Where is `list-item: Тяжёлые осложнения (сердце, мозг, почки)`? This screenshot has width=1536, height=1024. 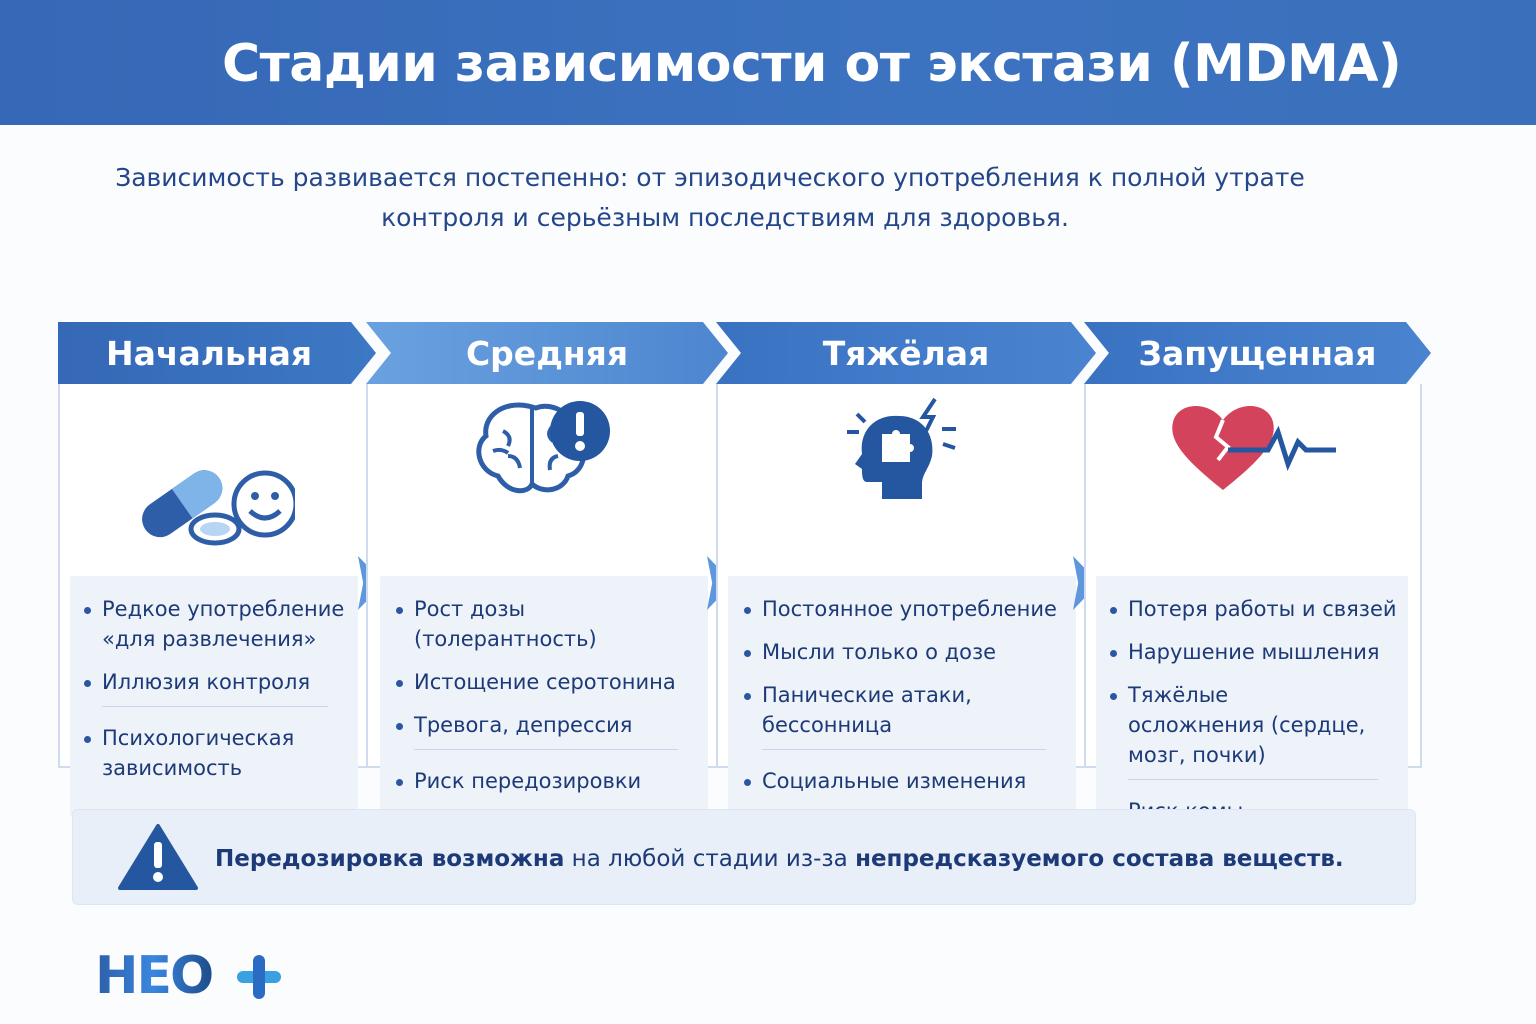
list-item: Тяжёлые осложнения (сердце, мозг, почки) is located at coordinates (1240, 725).